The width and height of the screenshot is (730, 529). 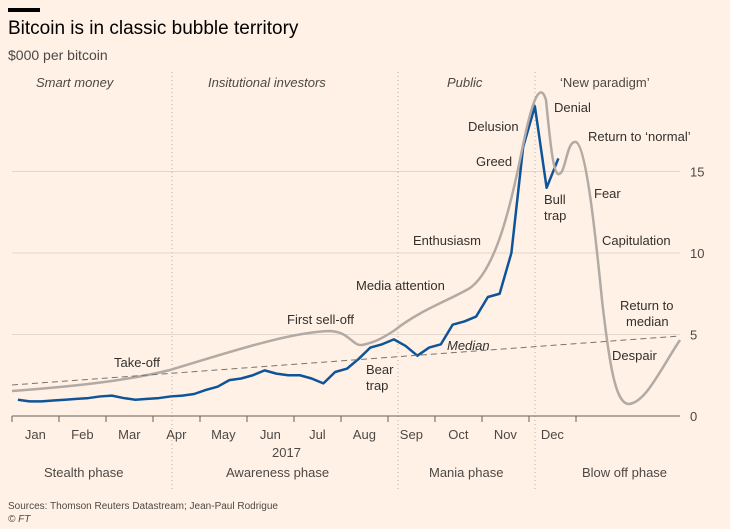 What do you see at coordinates (494, 161) in the screenshot?
I see `annotation: Greed` at bounding box center [494, 161].